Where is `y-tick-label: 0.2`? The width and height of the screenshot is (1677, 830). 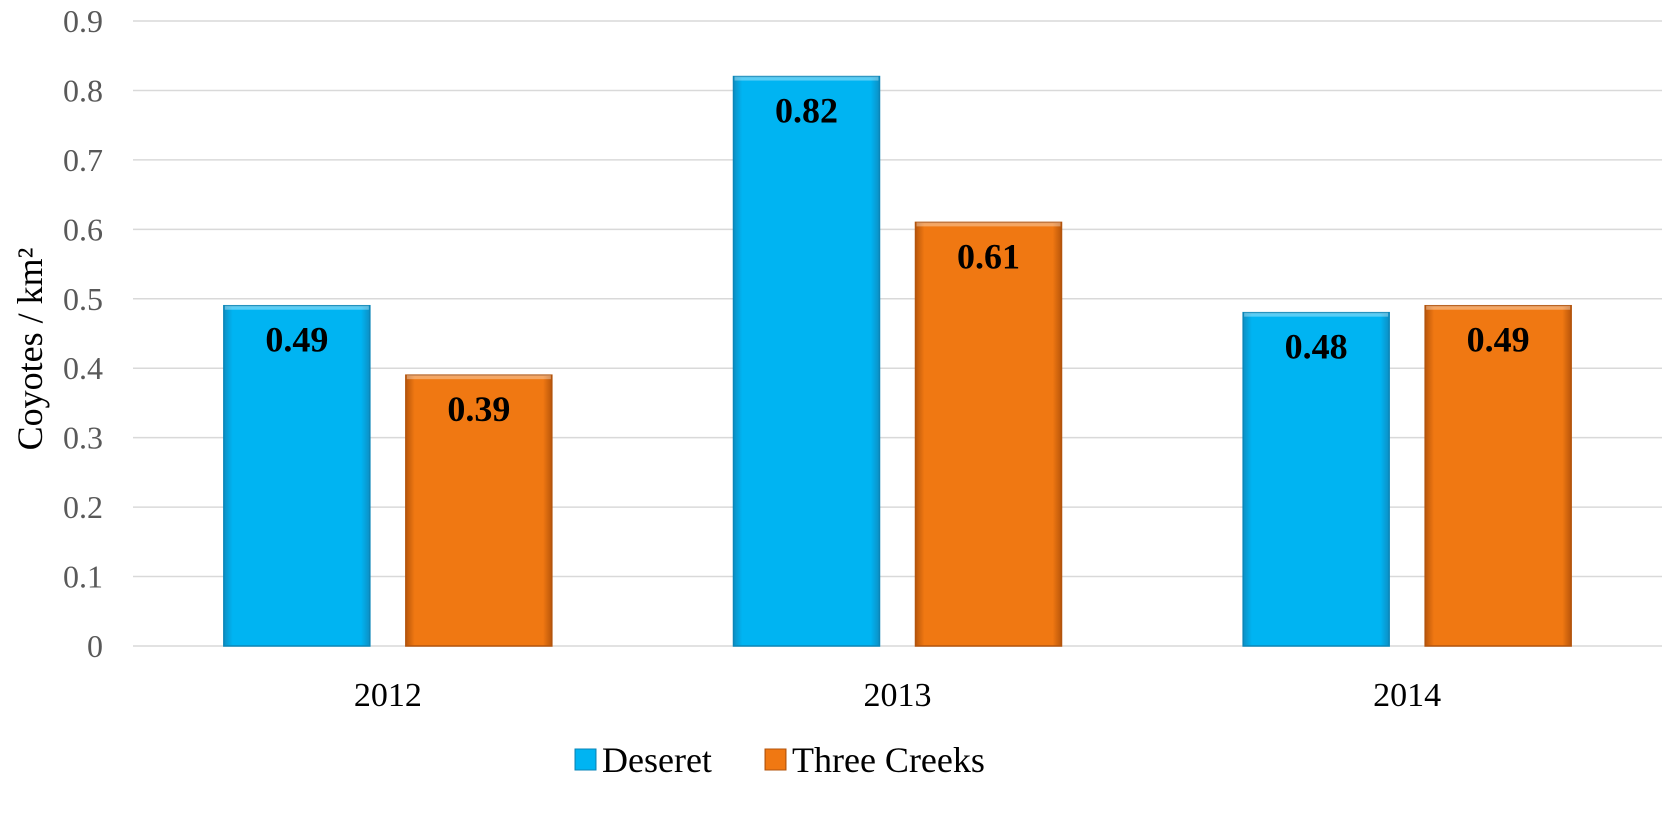 y-tick-label: 0.2 is located at coordinates (83, 507).